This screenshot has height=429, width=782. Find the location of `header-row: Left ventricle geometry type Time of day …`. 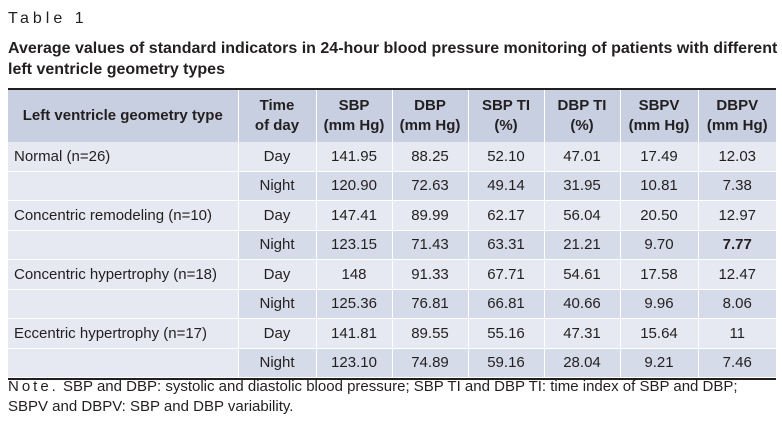

header-row: Left ventricle geometry type Time of day … is located at coordinates (392, 116).